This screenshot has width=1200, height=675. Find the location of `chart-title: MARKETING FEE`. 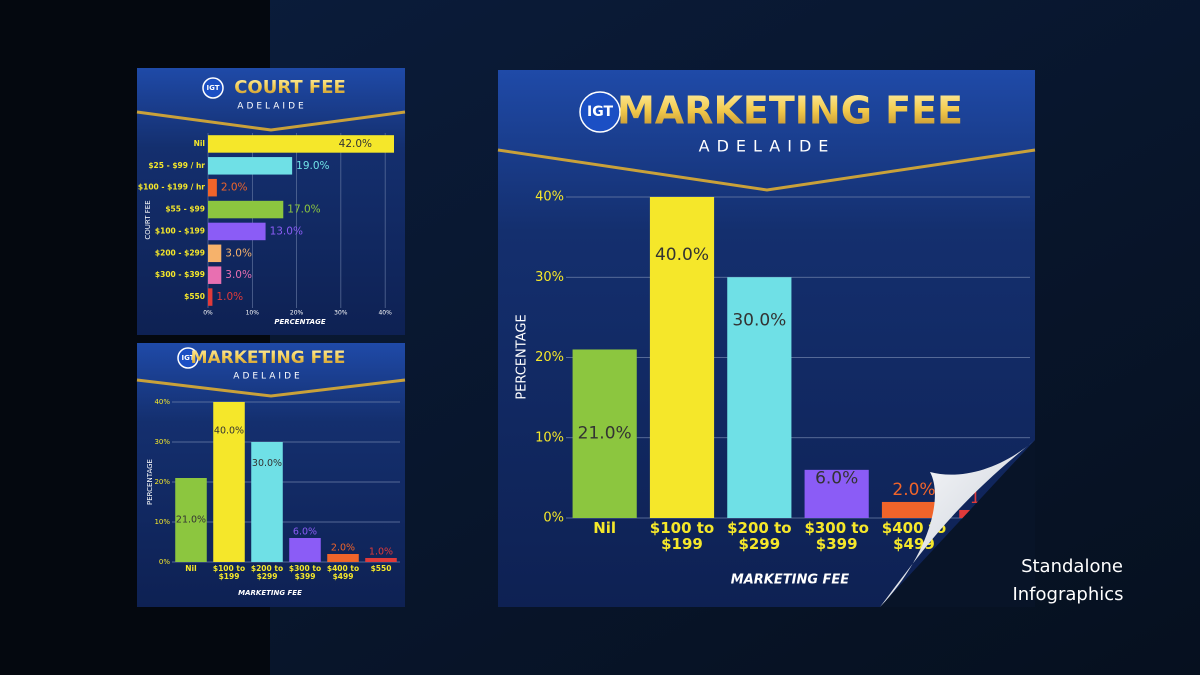

chart-title: MARKETING FEE is located at coordinates (268, 358).